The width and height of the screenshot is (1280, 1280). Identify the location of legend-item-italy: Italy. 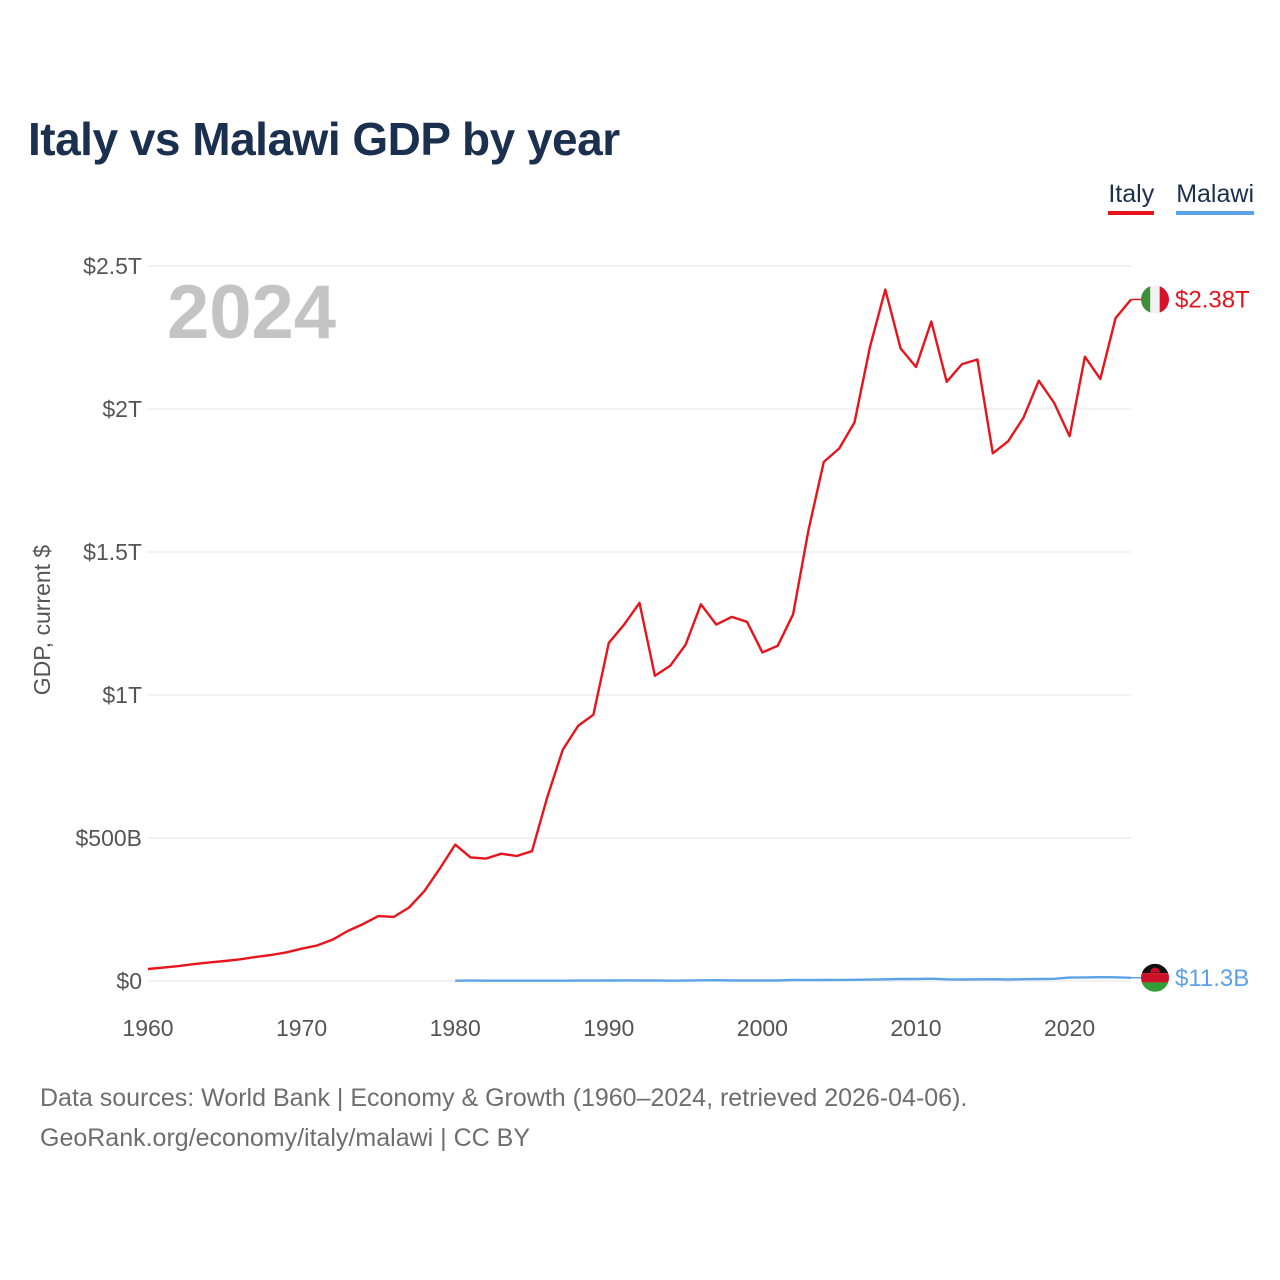
(1131, 197).